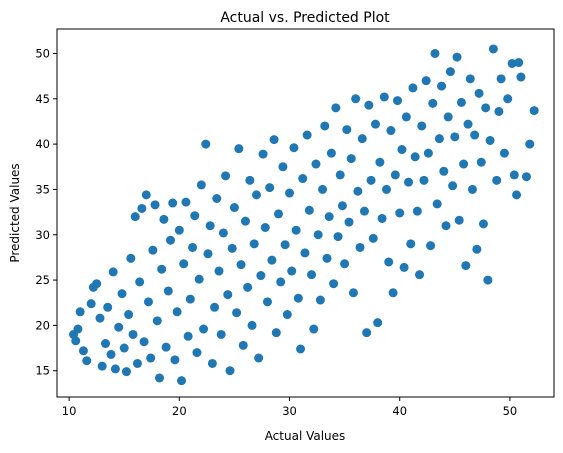 This screenshot has width=563, height=453. Describe the element at coordinates (42, 53) in the screenshot. I see `y-tick-label: 50` at that location.